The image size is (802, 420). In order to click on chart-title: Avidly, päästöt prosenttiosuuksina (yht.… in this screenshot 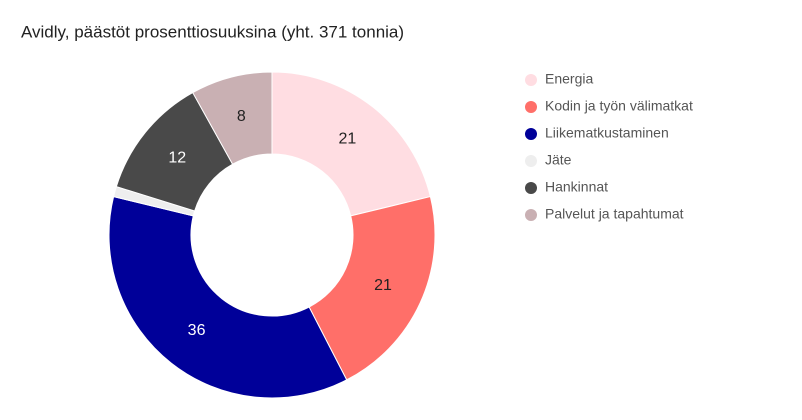, I will do `click(212, 31)`.